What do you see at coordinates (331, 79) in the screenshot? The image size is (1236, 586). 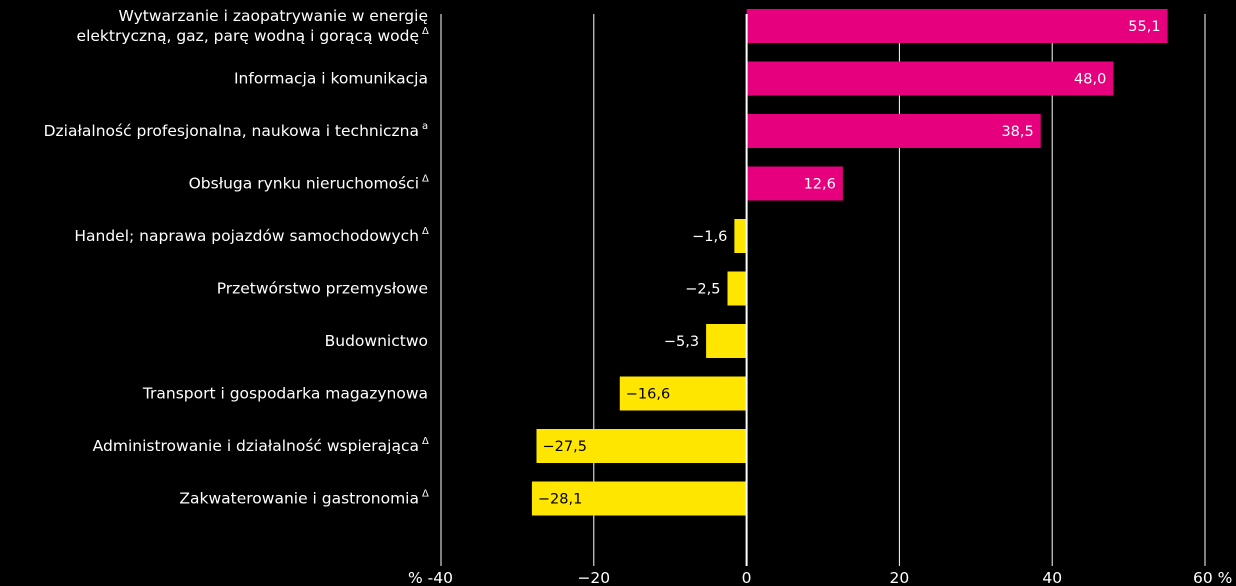 I see `category-label: Informacja i komunikacja` at bounding box center [331, 79].